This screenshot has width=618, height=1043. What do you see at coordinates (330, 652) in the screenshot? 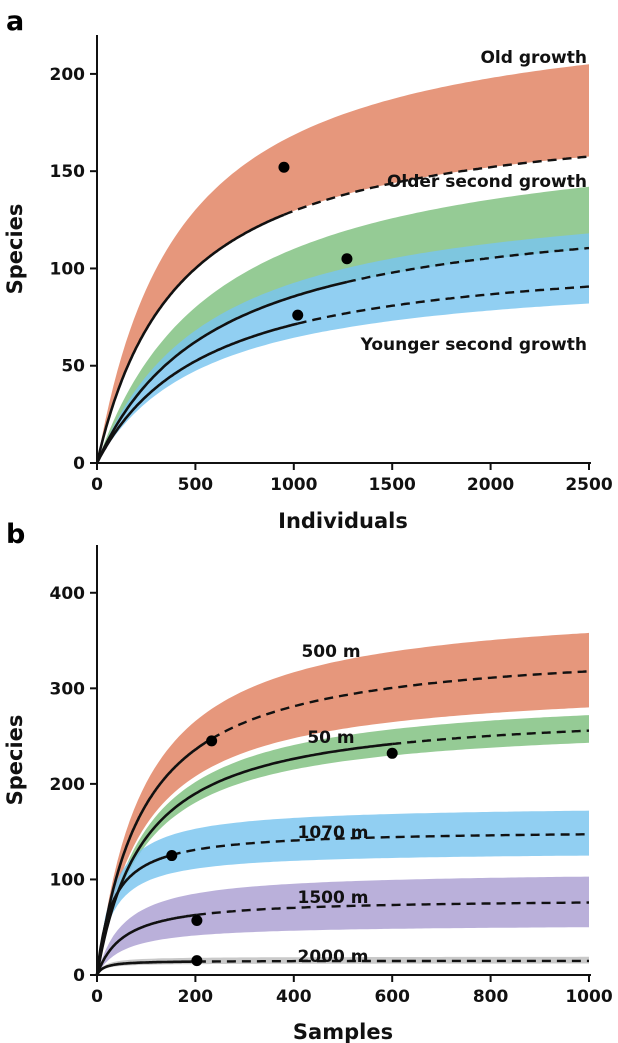
I see `series-label: 500 m` at bounding box center [330, 652].